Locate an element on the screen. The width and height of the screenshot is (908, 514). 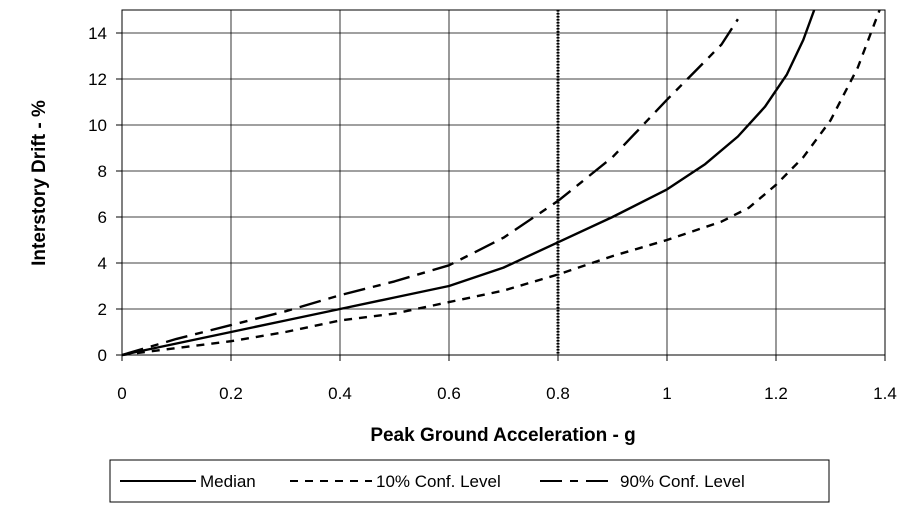
x-tick-label: 0 is located at coordinates (121, 393).